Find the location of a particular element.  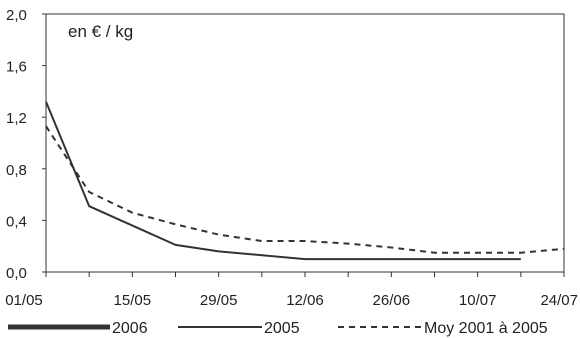

y-tick-label: 1,6 is located at coordinates (16, 67).